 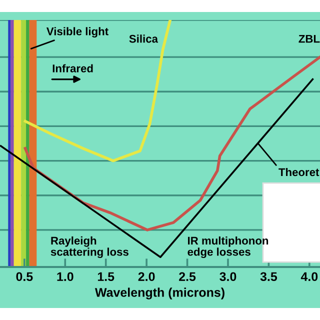 What do you see at coordinates (187, 277) in the screenshot?
I see `x-tick-label: 2.5` at bounding box center [187, 277].